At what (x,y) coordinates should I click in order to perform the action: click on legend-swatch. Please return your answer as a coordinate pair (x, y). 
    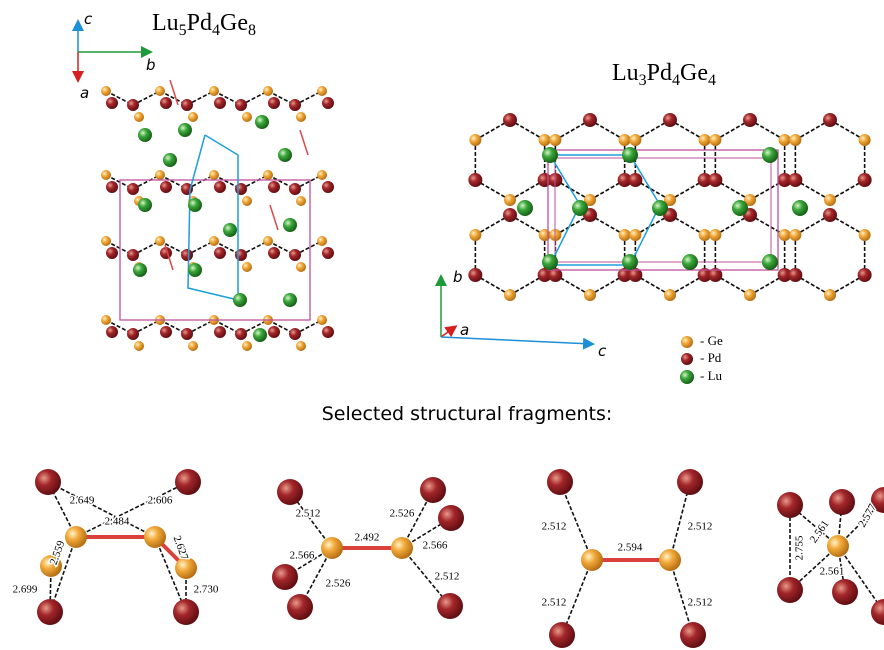
    Looking at the image, I should click on (687, 342).